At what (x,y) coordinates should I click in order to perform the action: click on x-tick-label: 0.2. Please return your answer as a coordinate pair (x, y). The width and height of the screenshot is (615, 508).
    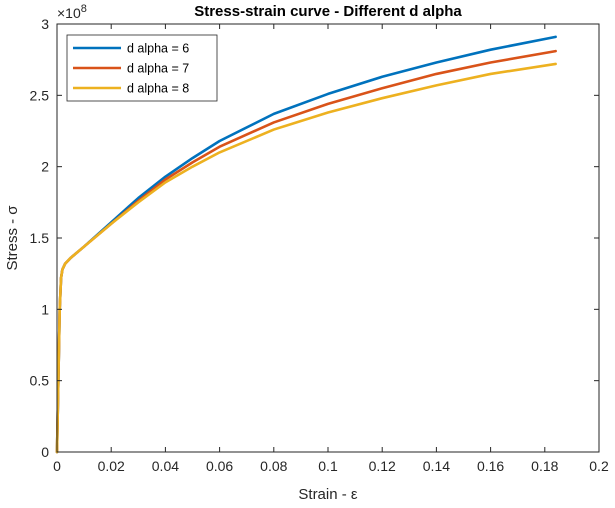
    Looking at the image, I should click on (599, 466).